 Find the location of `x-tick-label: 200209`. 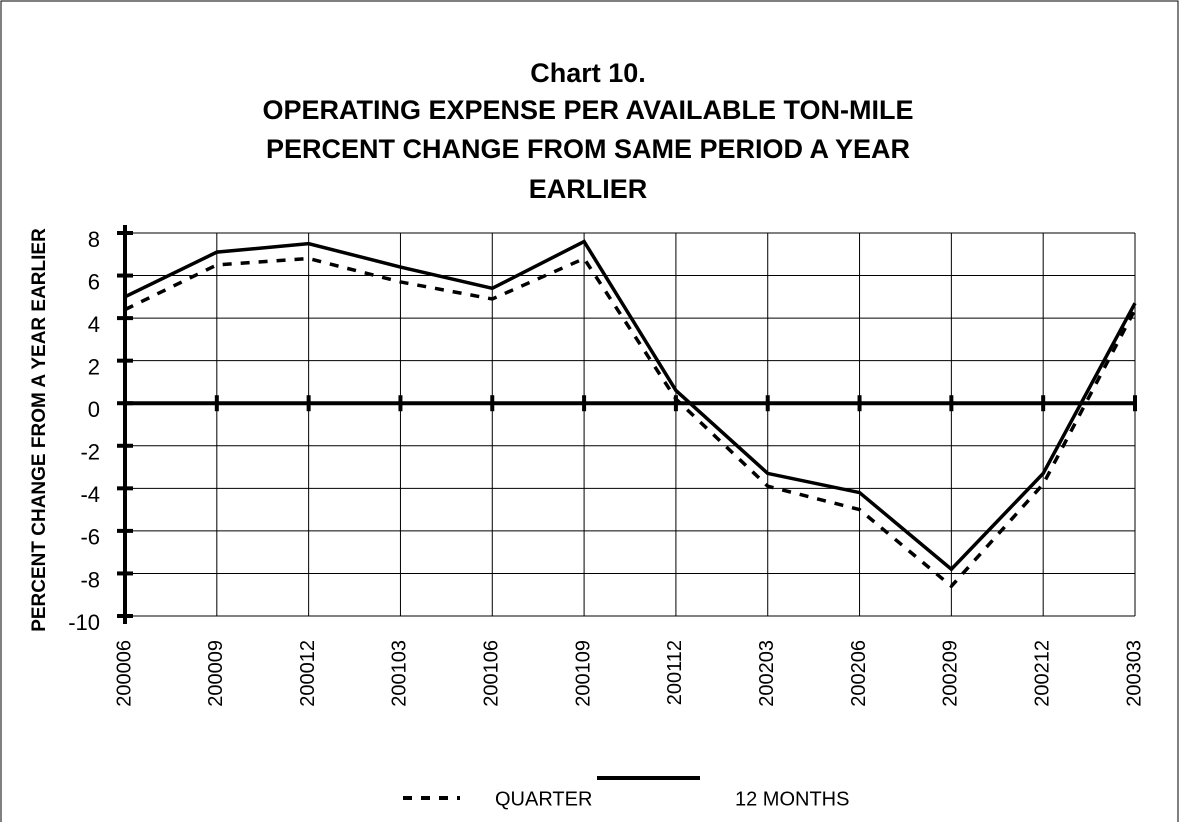

x-tick-label: 200209 is located at coordinates (951, 673).